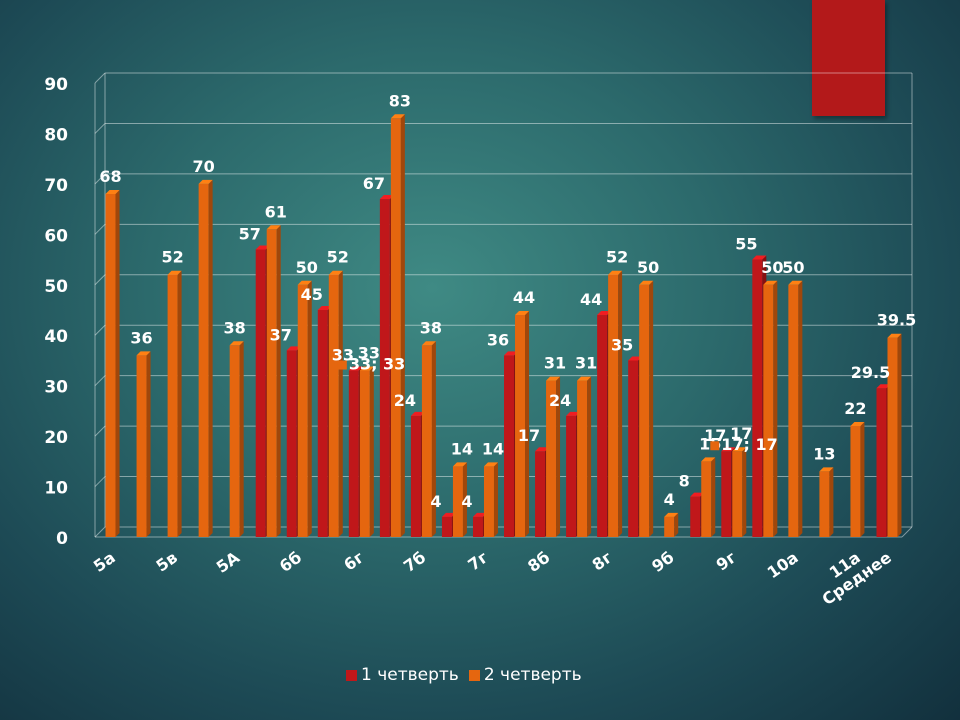  What do you see at coordinates (56, 337) in the screenshot?
I see `y-tick-label: 40` at bounding box center [56, 337].